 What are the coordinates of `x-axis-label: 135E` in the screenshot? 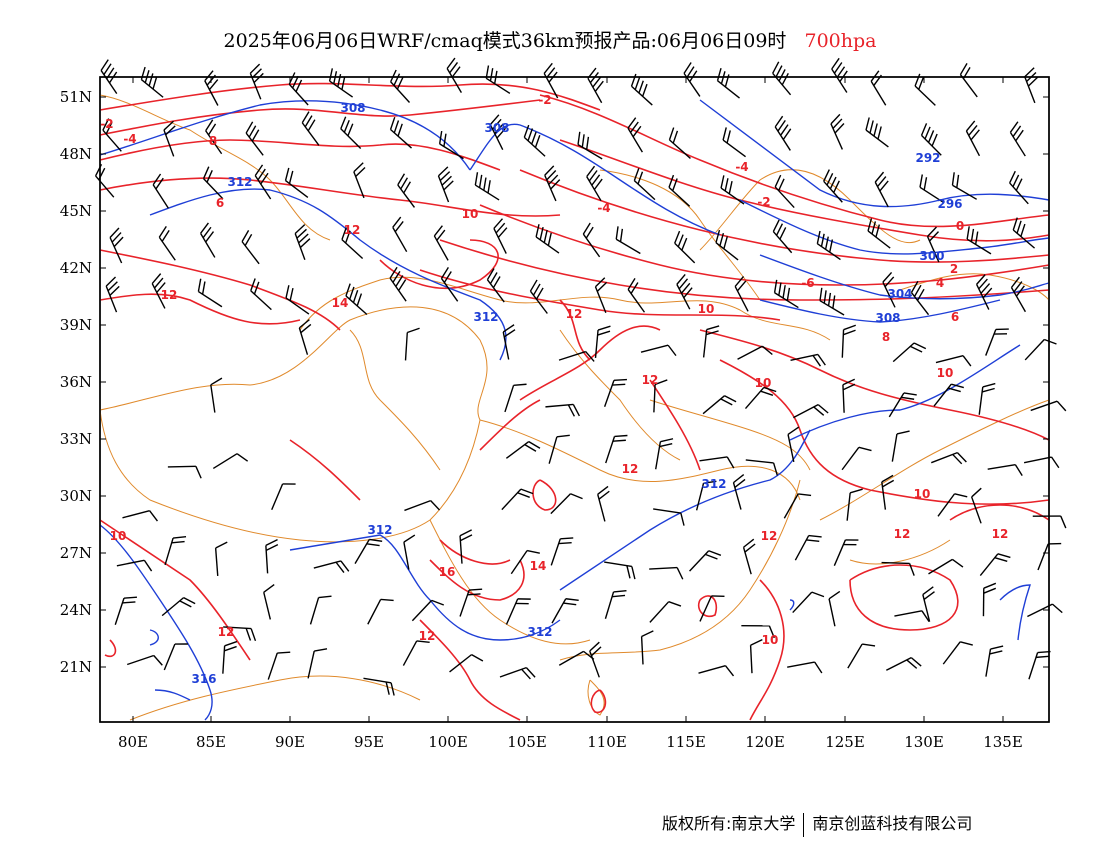 It's located at (1003, 742).